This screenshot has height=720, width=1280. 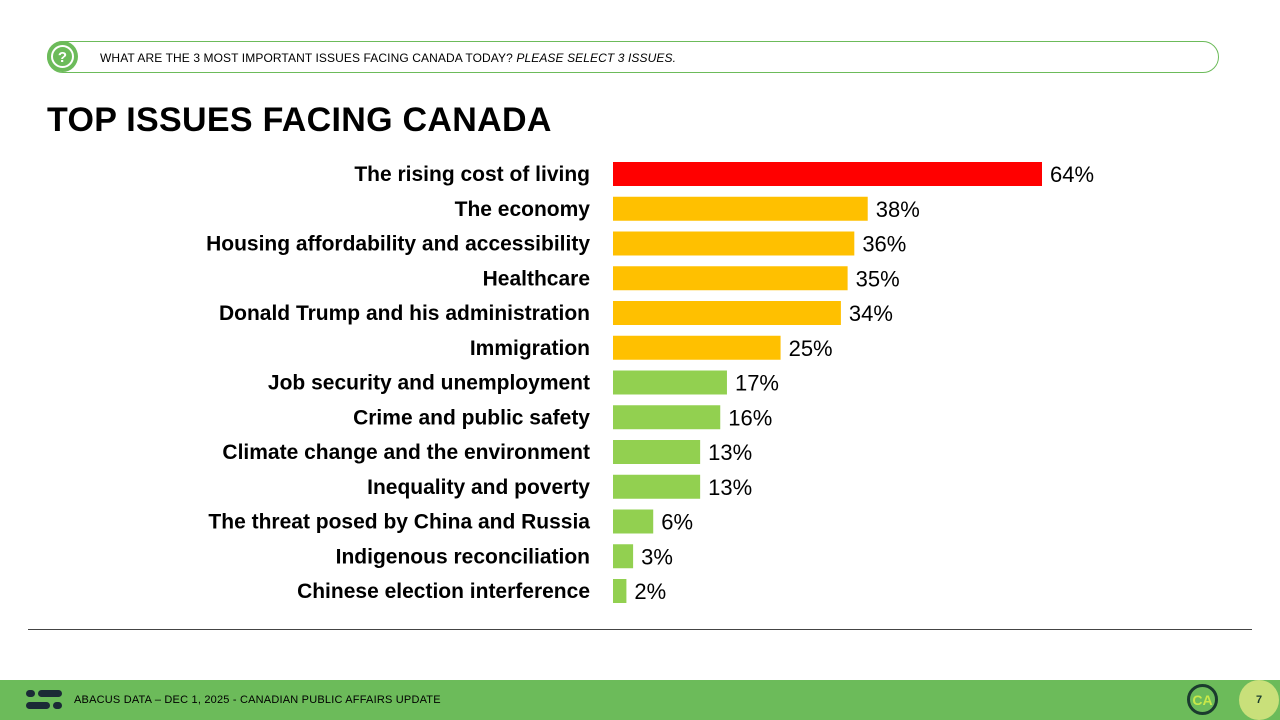 What do you see at coordinates (463, 556) in the screenshot?
I see `category-label: Indigenous reconciliation` at bounding box center [463, 556].